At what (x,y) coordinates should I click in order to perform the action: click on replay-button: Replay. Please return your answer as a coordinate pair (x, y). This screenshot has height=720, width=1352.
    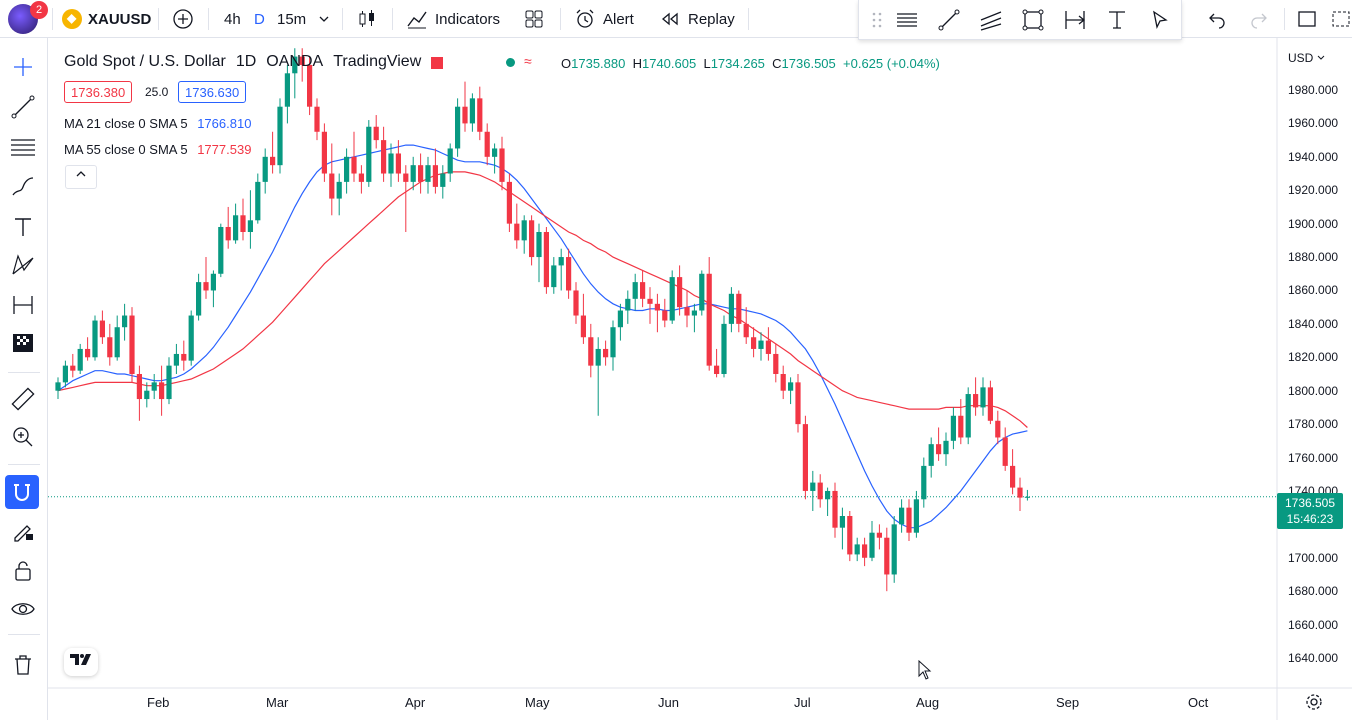
    Looking at the image, I should click on (697, 19).